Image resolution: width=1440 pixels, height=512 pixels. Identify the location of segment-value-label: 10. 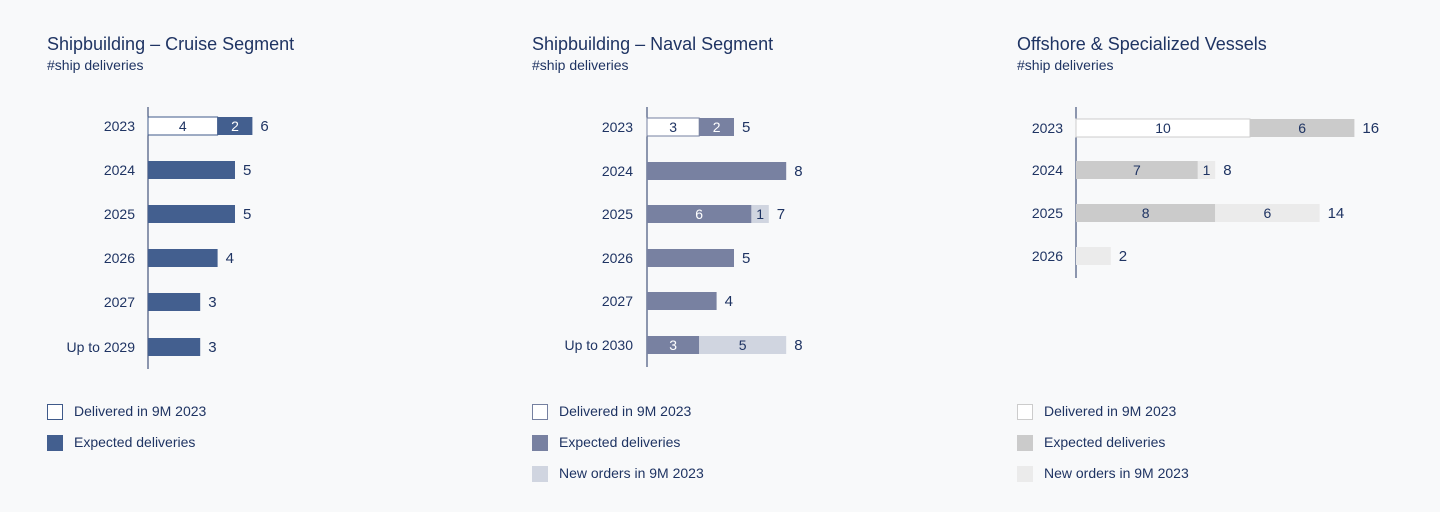
(1163, 128).